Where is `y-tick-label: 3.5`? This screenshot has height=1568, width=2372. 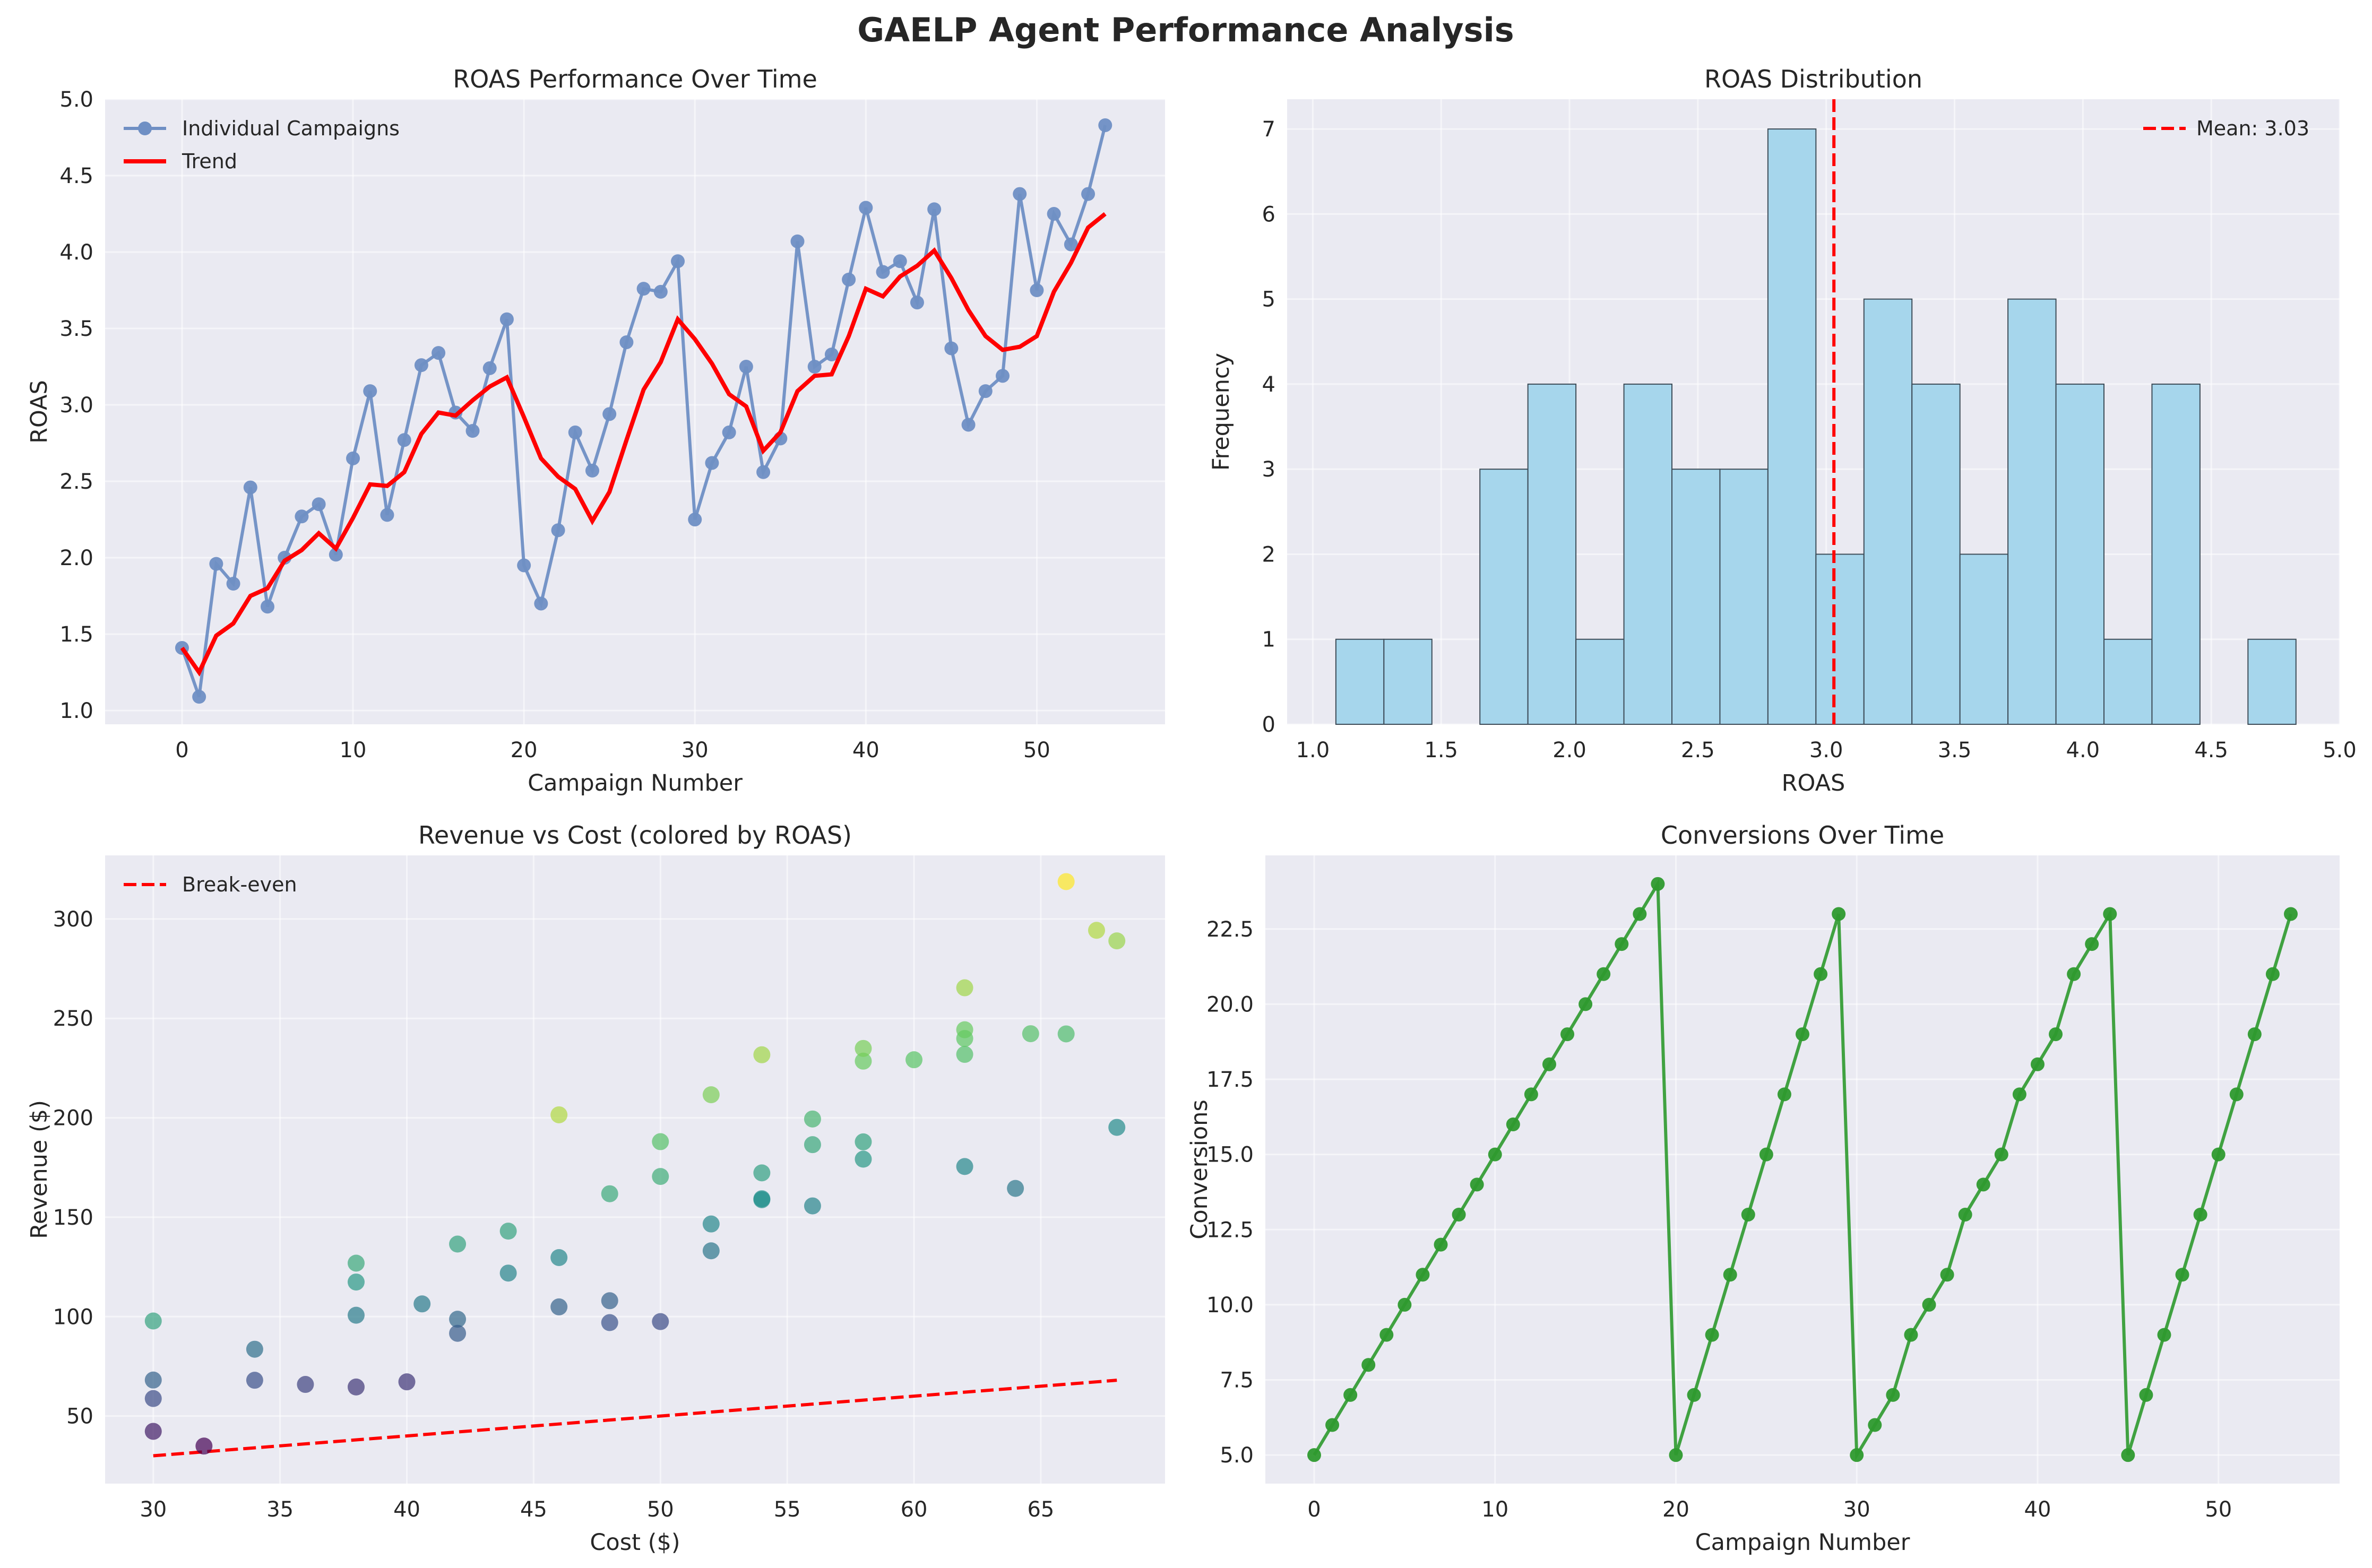
y-tick-label: 3.5 is located at coordinates (76, 329).